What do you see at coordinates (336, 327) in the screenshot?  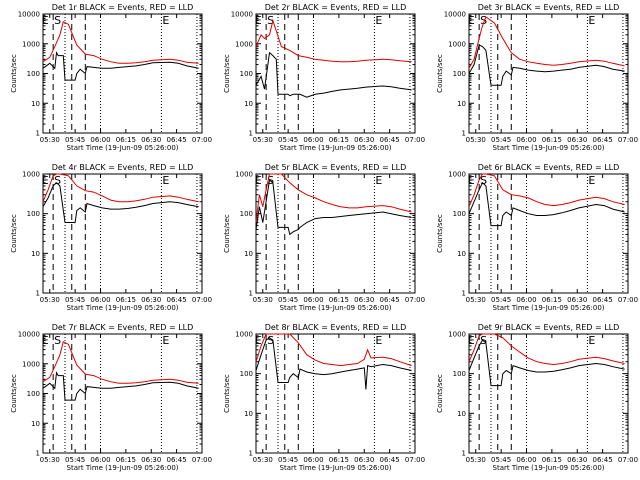 I see `panel-title: Det 8r BLACK = Events, RED = LLD` at bounding box center [336, 327].